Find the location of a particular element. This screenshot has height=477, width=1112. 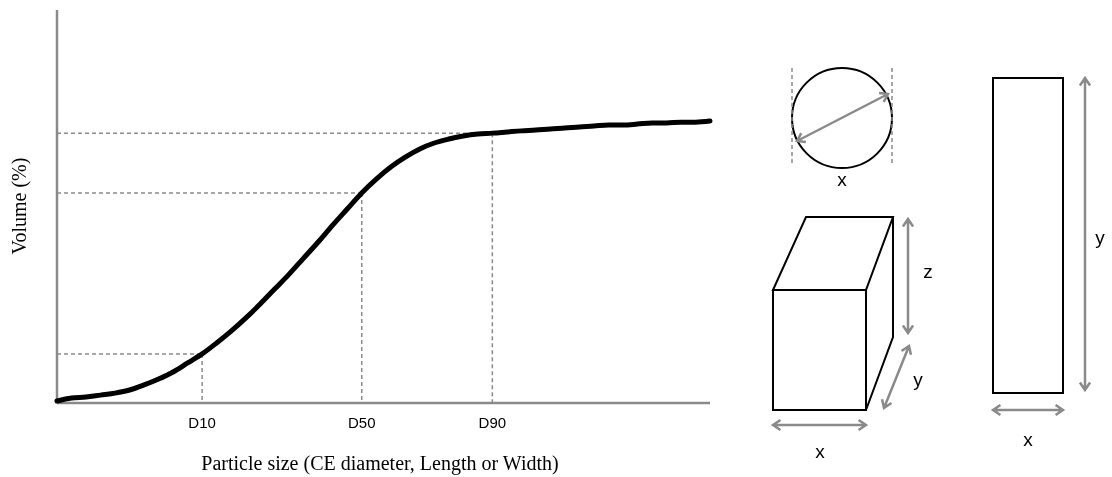

x-tick-label: D90 is located at coordinates (492, 422).